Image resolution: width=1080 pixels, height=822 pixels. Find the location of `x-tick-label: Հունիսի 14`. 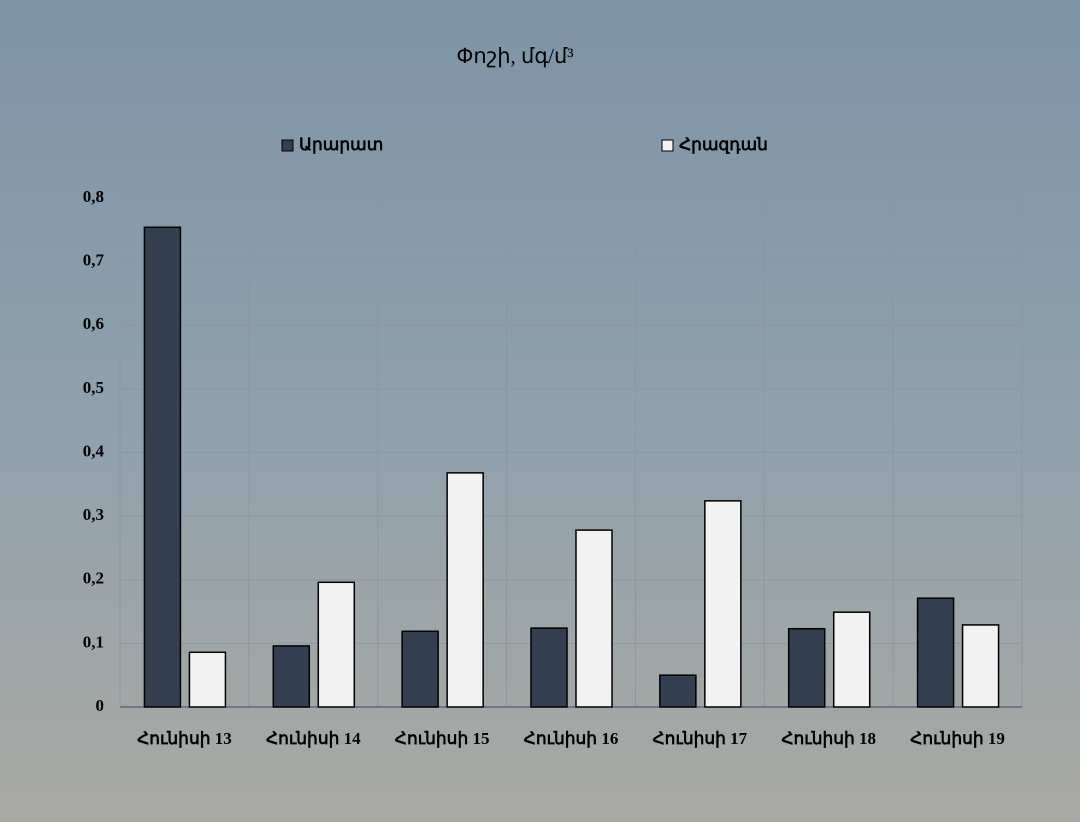

x-tick-label: Հունիսի 14 is located at coordinates (313, 738).